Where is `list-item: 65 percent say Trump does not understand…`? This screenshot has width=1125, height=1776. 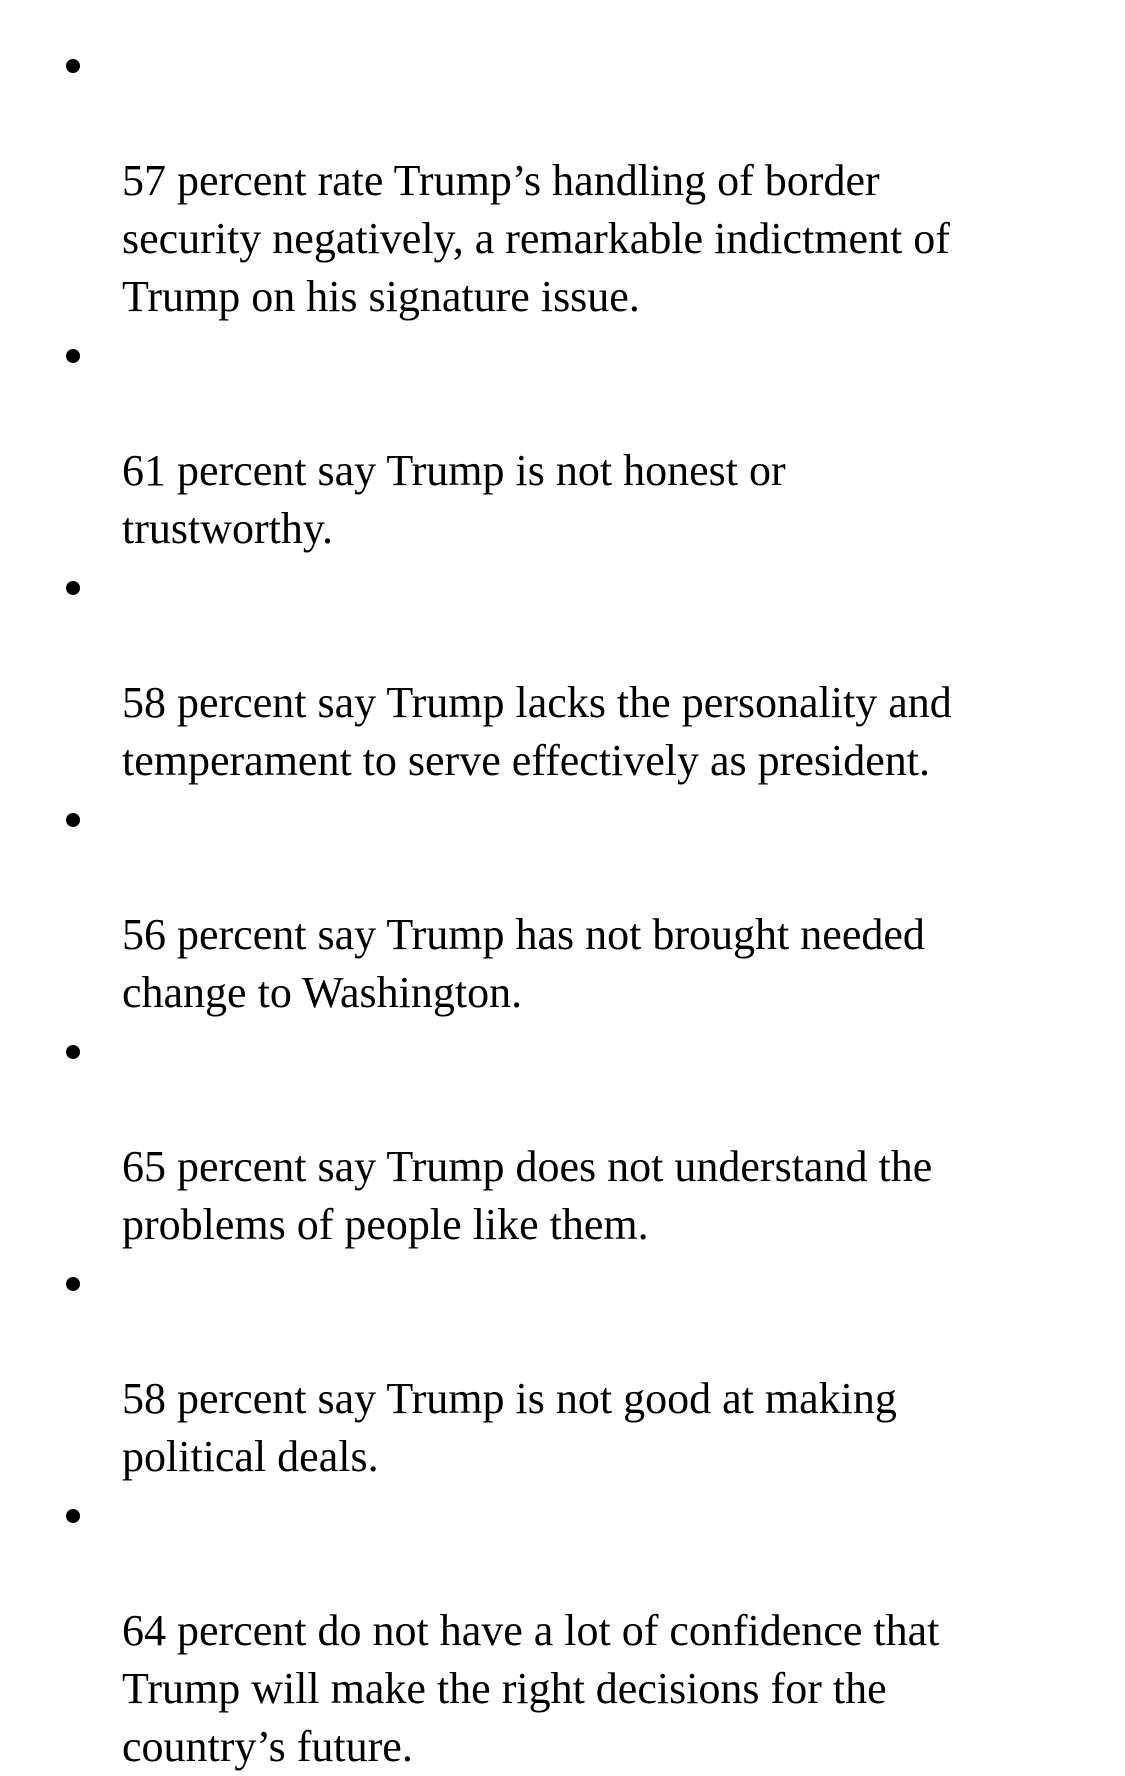 list-item: 65 percent say Trump does not understand… is located at coordinates (562, 1138).